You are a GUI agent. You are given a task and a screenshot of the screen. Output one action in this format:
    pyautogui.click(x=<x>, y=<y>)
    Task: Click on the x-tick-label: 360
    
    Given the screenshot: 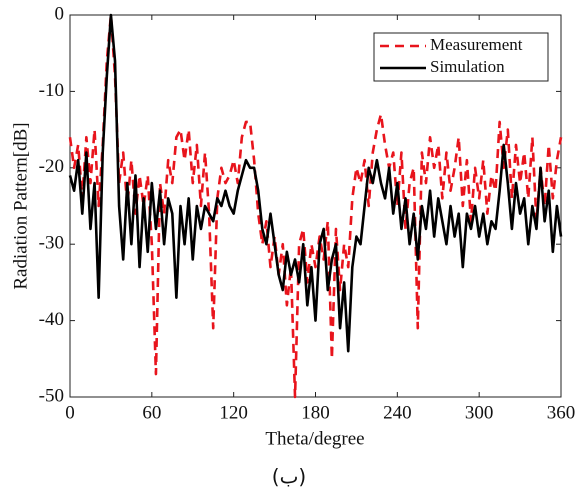 What is the action you would take?
    pyautogui.click(x=561, y=412)
    